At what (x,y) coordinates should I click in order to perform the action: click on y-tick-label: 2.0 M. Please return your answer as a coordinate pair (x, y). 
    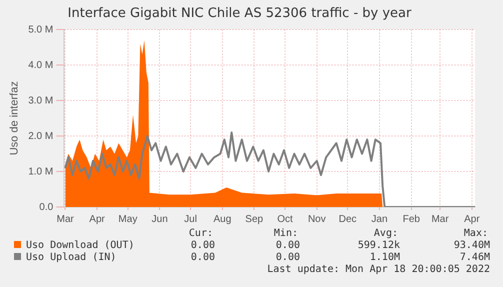
    Looking at the image, I should click on (41, 136).